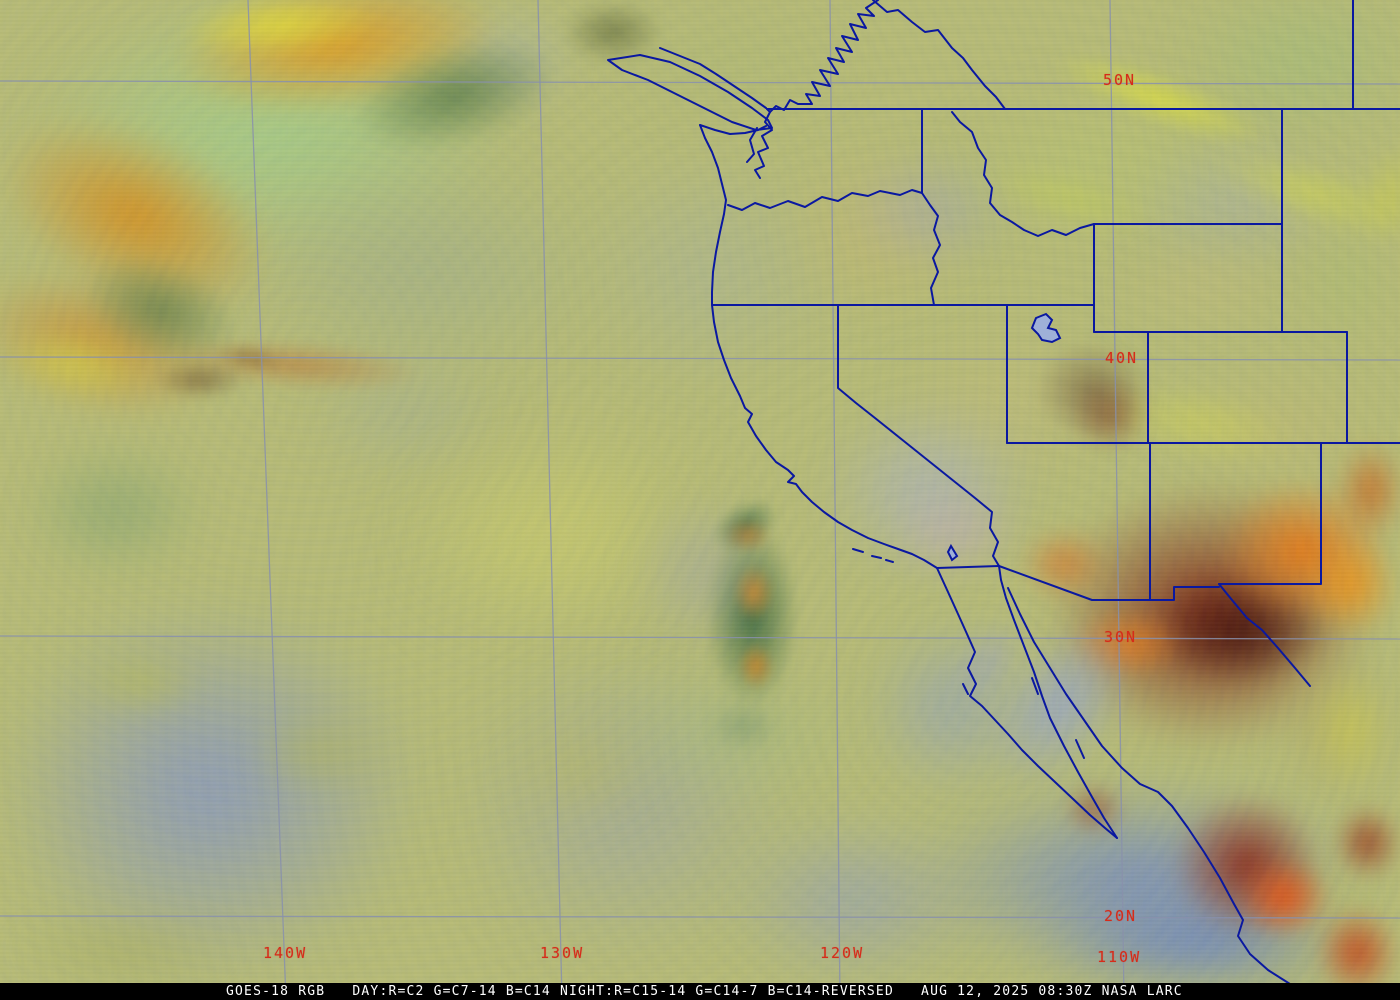 This screenshot has width=1400, height=1000. Describe the element at coordinates (733, 129) in the screenshot. I see `juan-de-fuca-south-shore` at that location.